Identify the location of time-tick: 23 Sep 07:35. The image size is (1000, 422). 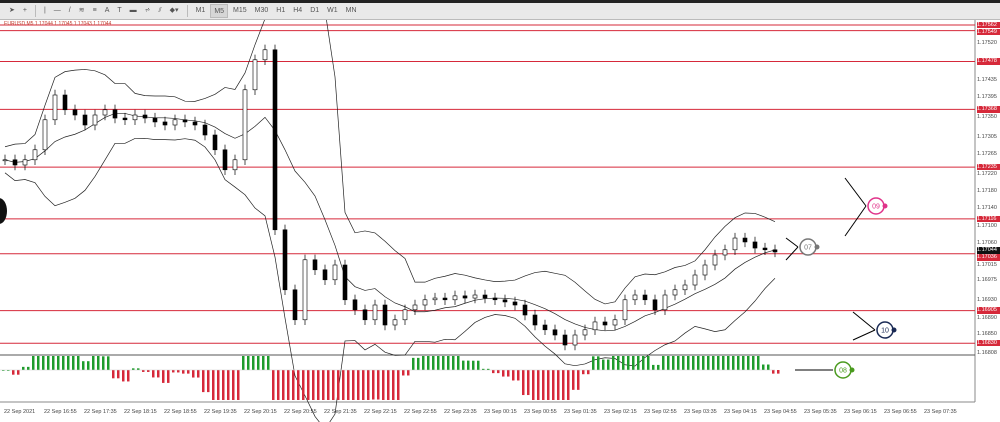
(940, 412).